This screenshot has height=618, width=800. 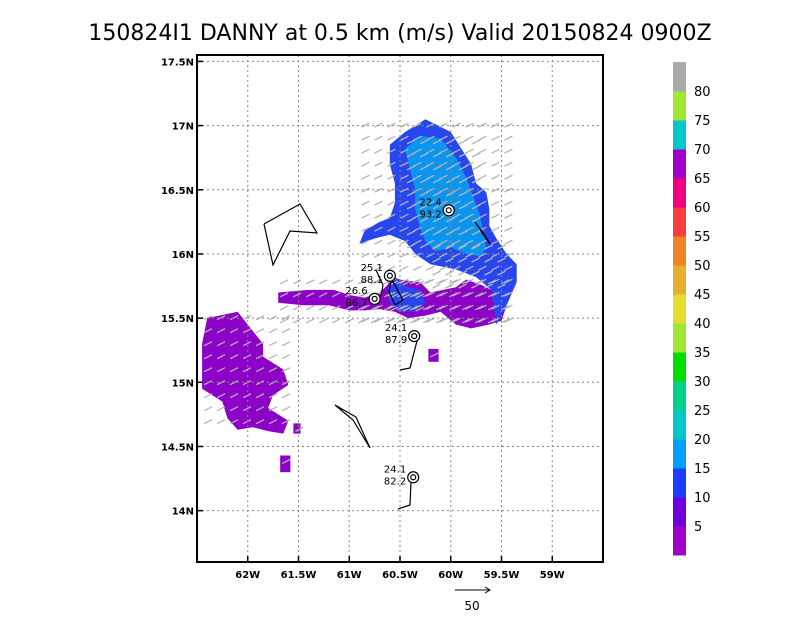 What do you see at coordinates (395, 481) in the screenshot?
I see `observation-label-bottom: 82.2` at bounding box center [395, 481].